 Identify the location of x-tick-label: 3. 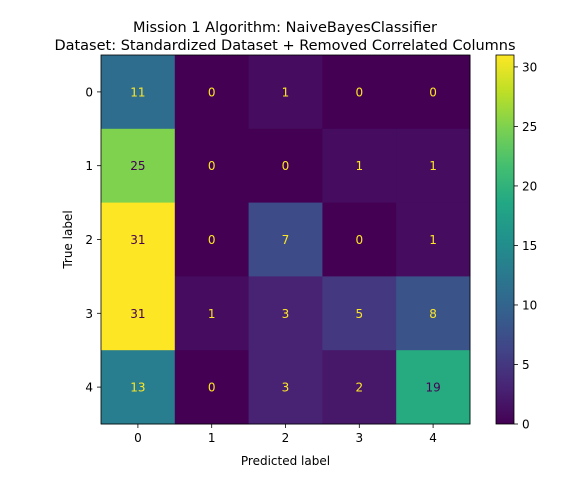
(359, 438).